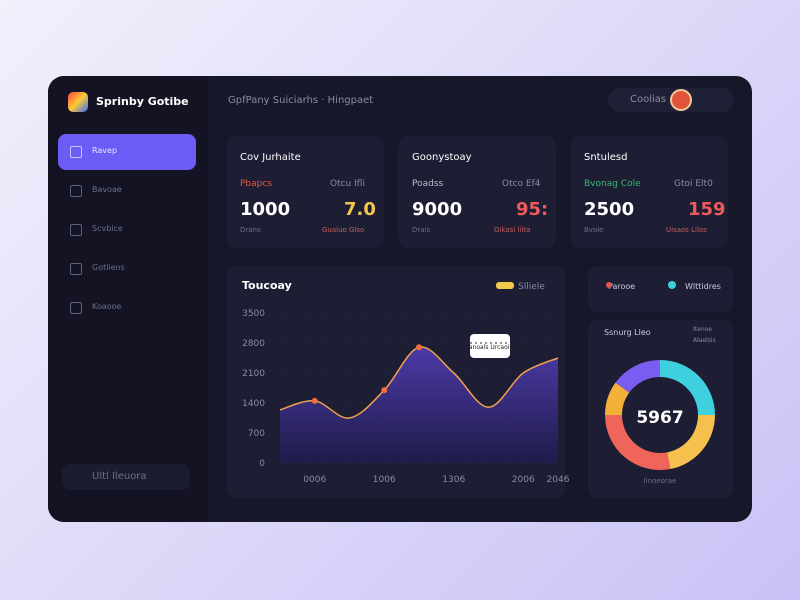 The image size is (800, 600). Describe the element at coordinates (703, 286) in the screenshot. I see `tab: Wlttidres` at that location.